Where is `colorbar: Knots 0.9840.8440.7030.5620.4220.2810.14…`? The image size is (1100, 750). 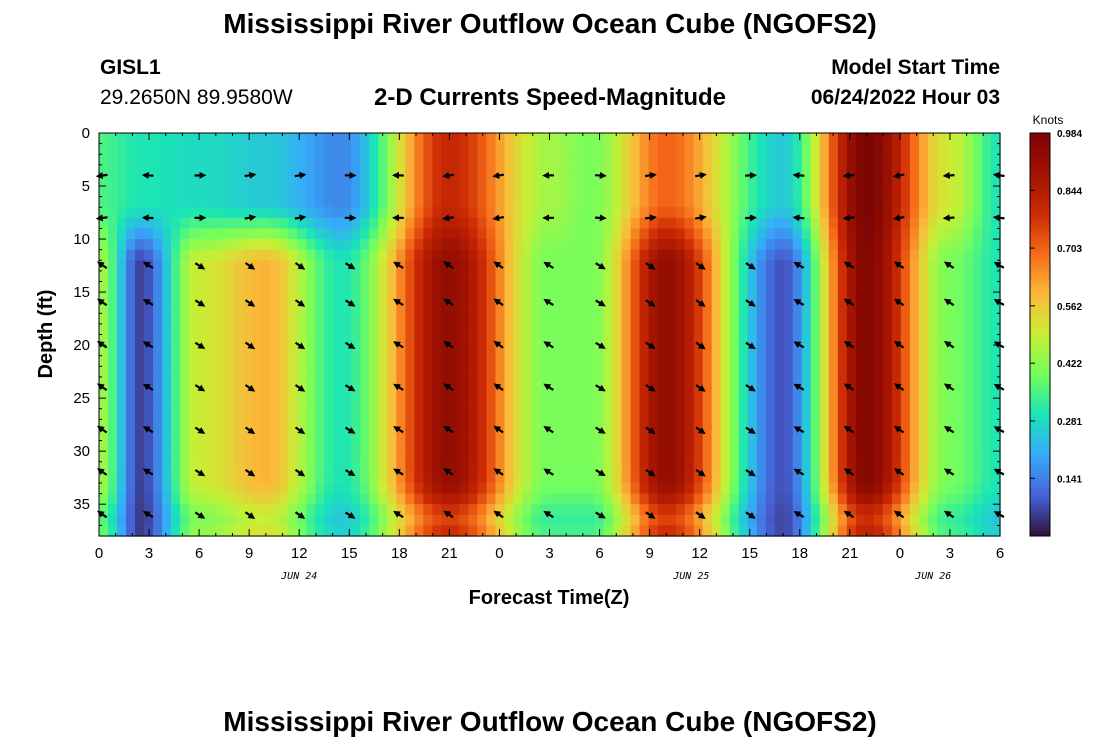
colorbar: Knots 0.9840.8440.7030.5620.4220.2810.14… is located at coordinates (1055, 325).